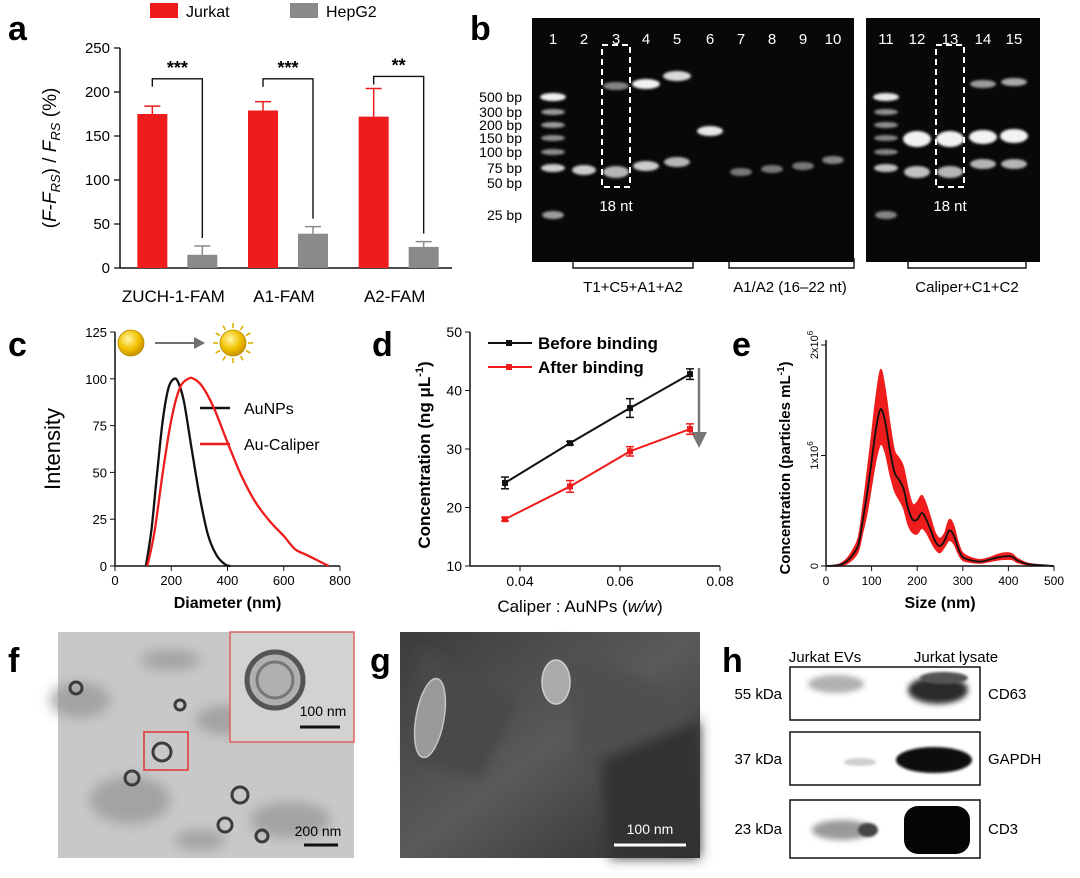 This screenshot has height=878, width=1080. I want to click on x-tick-label: 0.04, so click(519, 581).